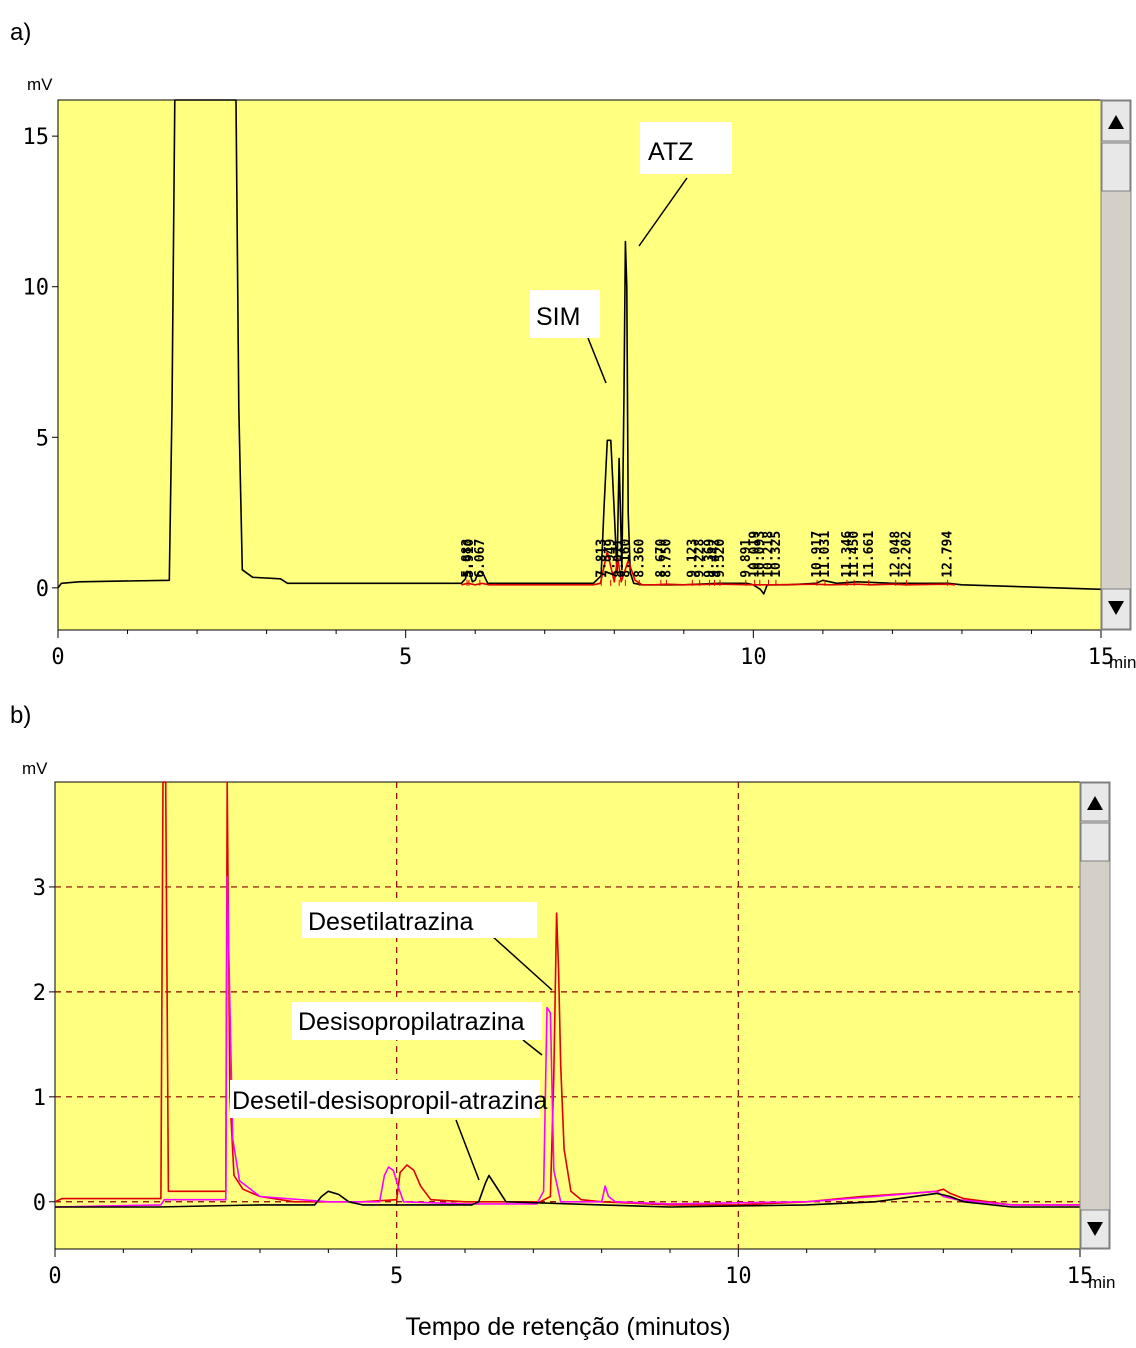  I want to click on peak-label: 6.067, so click(480, 558).